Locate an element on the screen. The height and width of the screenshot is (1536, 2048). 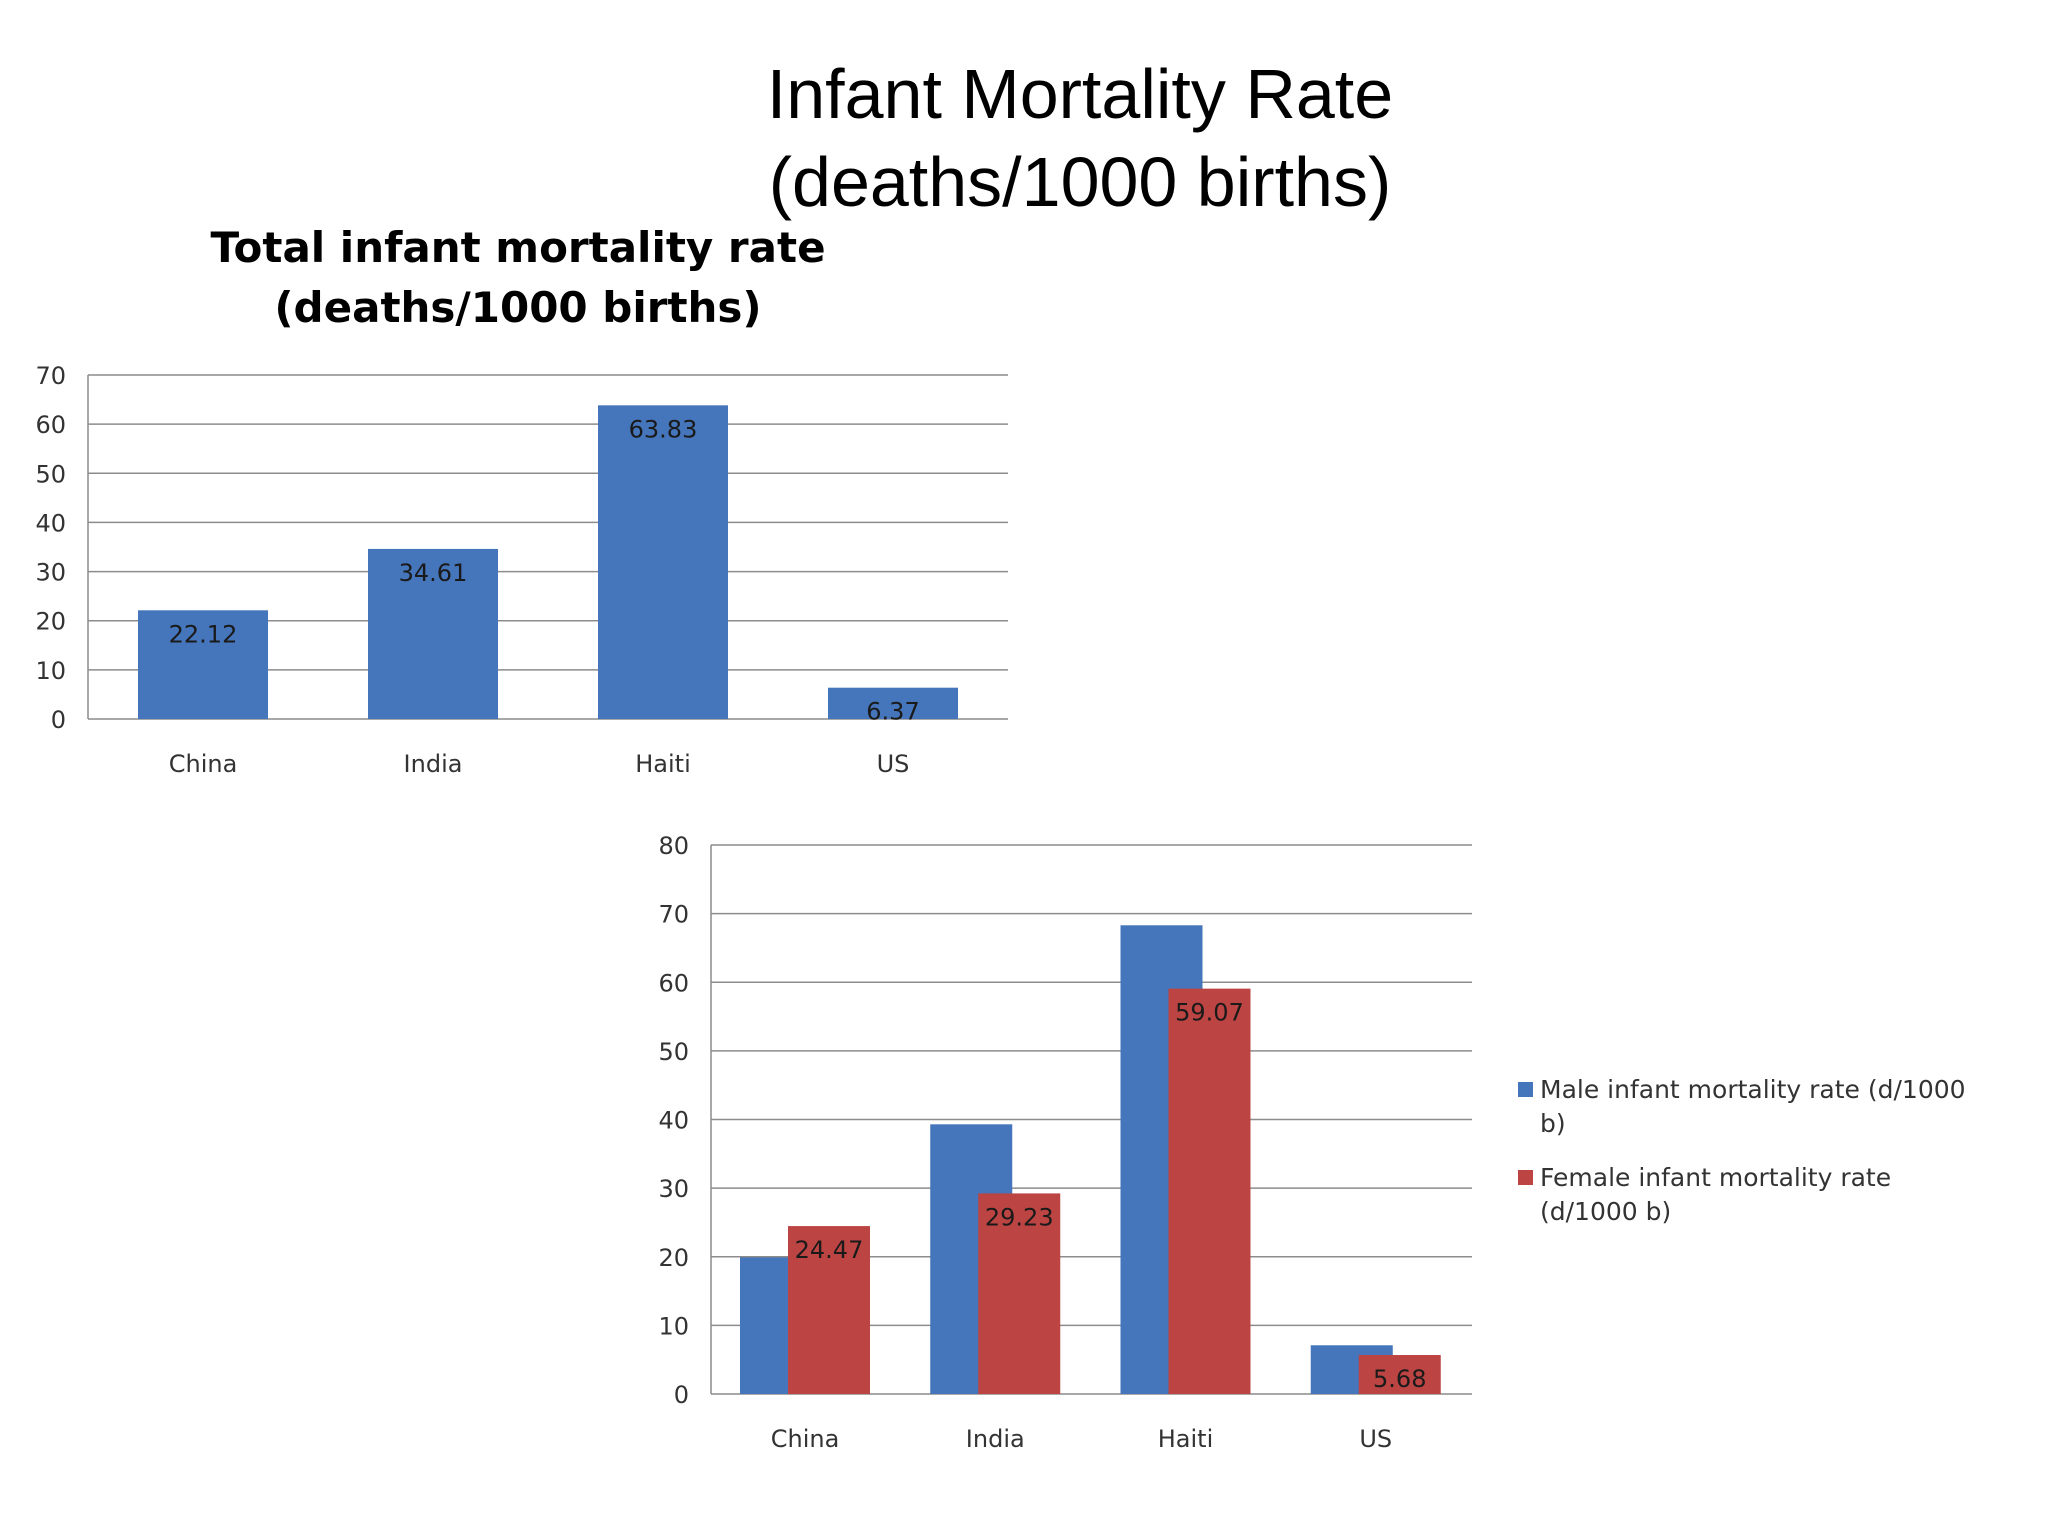
data-label: 63.83 is located at coordinates (663, 429).